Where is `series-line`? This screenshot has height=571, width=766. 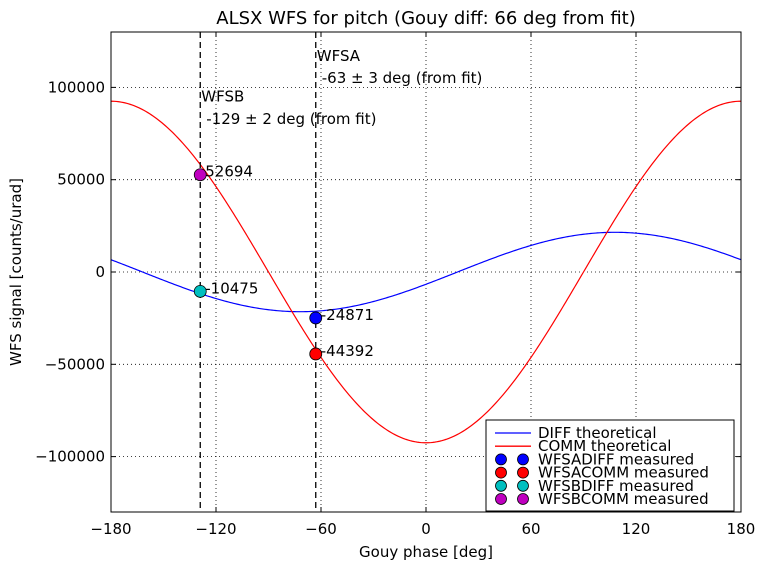 series-line is located at coordinates (426, 272).